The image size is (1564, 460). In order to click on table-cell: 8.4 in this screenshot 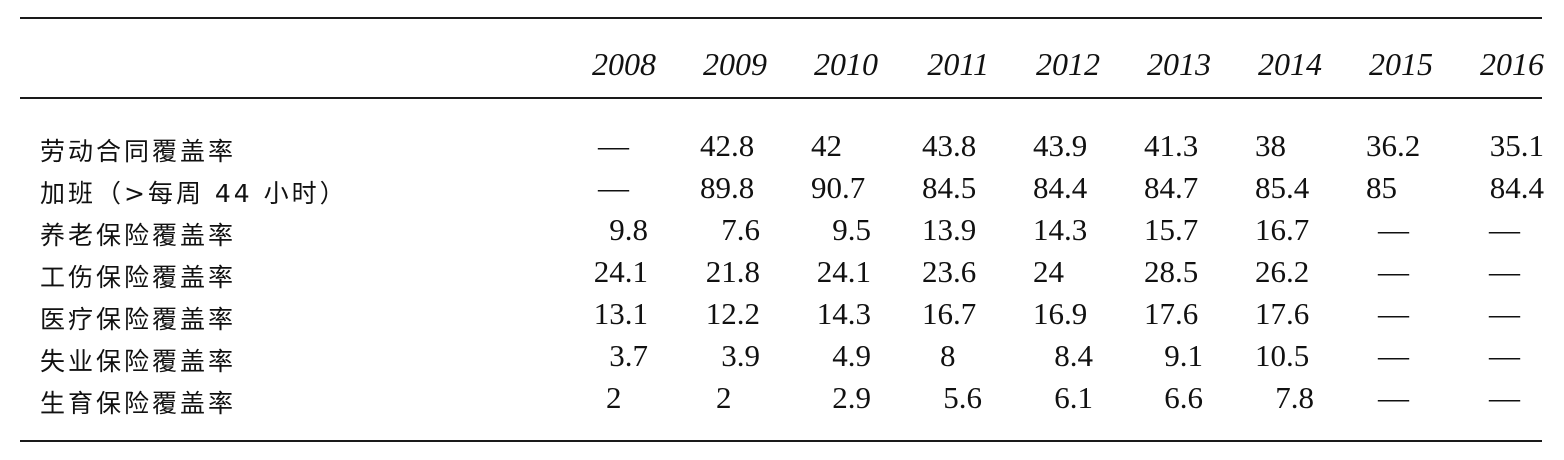, I will do `click(1073, 355)`.